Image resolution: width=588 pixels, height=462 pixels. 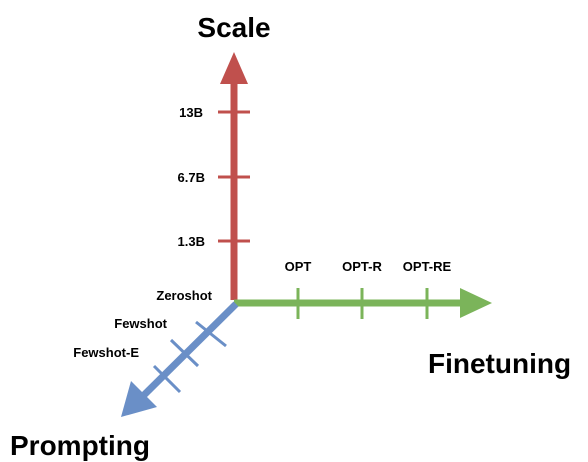 What do you see at coordinates (234, 68) in the screenshot?
I see `scale-axis-arrowhead` at bounding box center [234, 68].